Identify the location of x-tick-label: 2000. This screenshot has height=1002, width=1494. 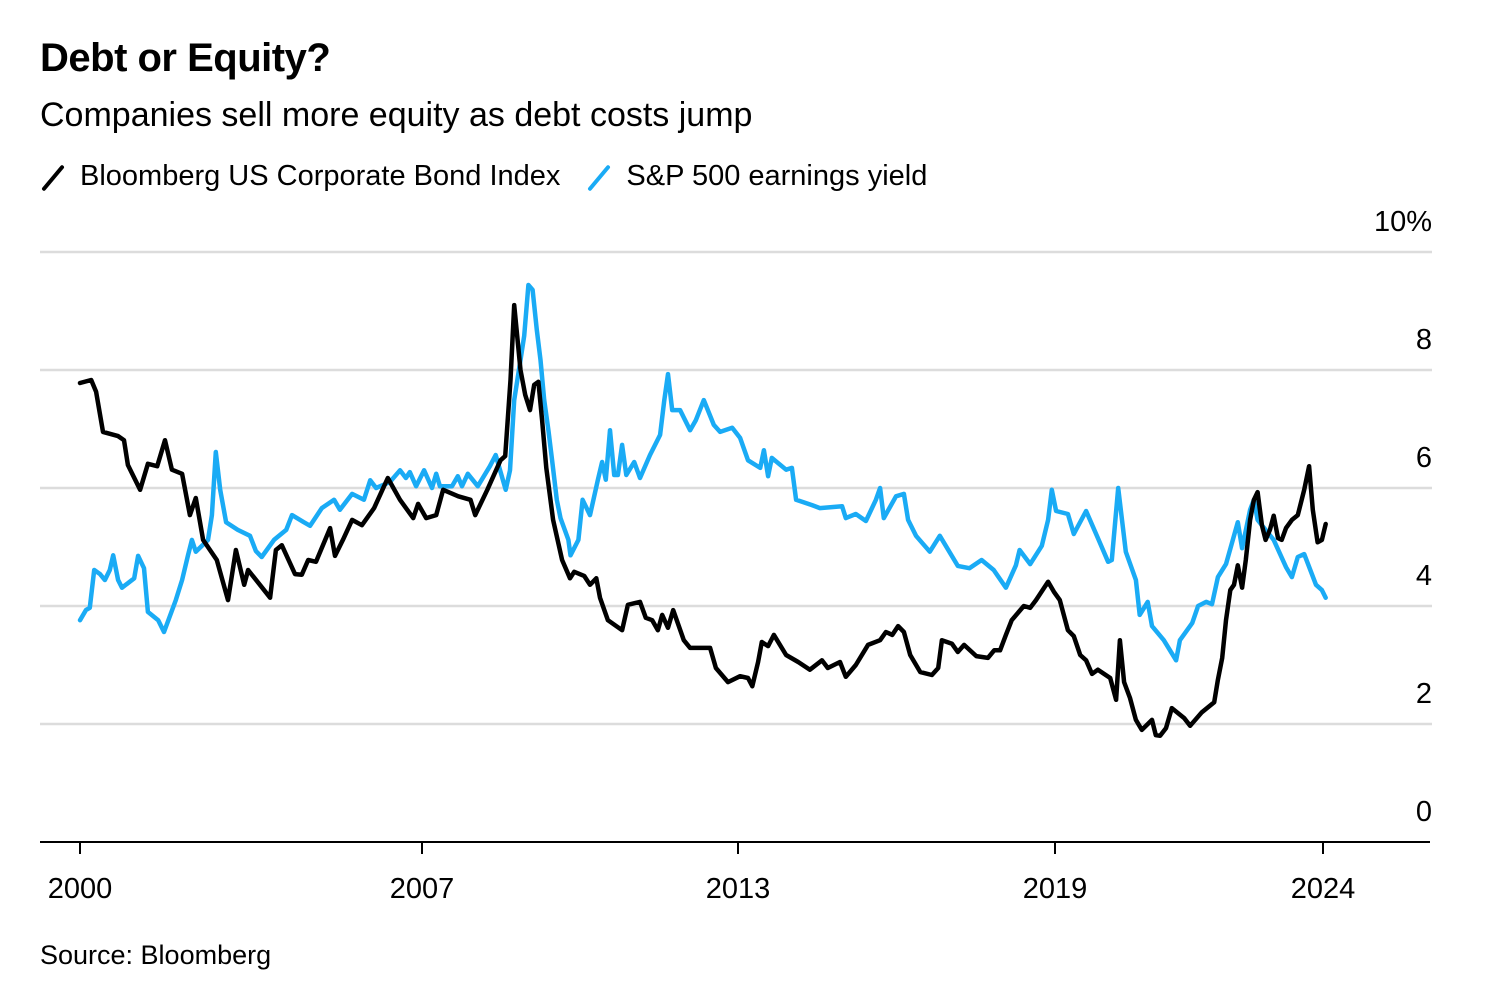
(80, 889).